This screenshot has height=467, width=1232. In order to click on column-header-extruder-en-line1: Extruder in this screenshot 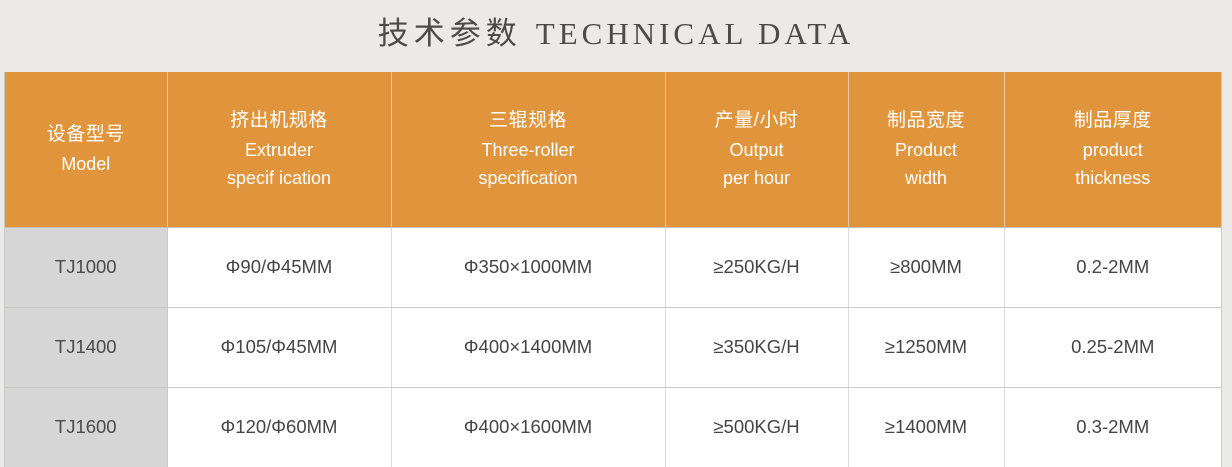, I will do `click(279, 150)`.